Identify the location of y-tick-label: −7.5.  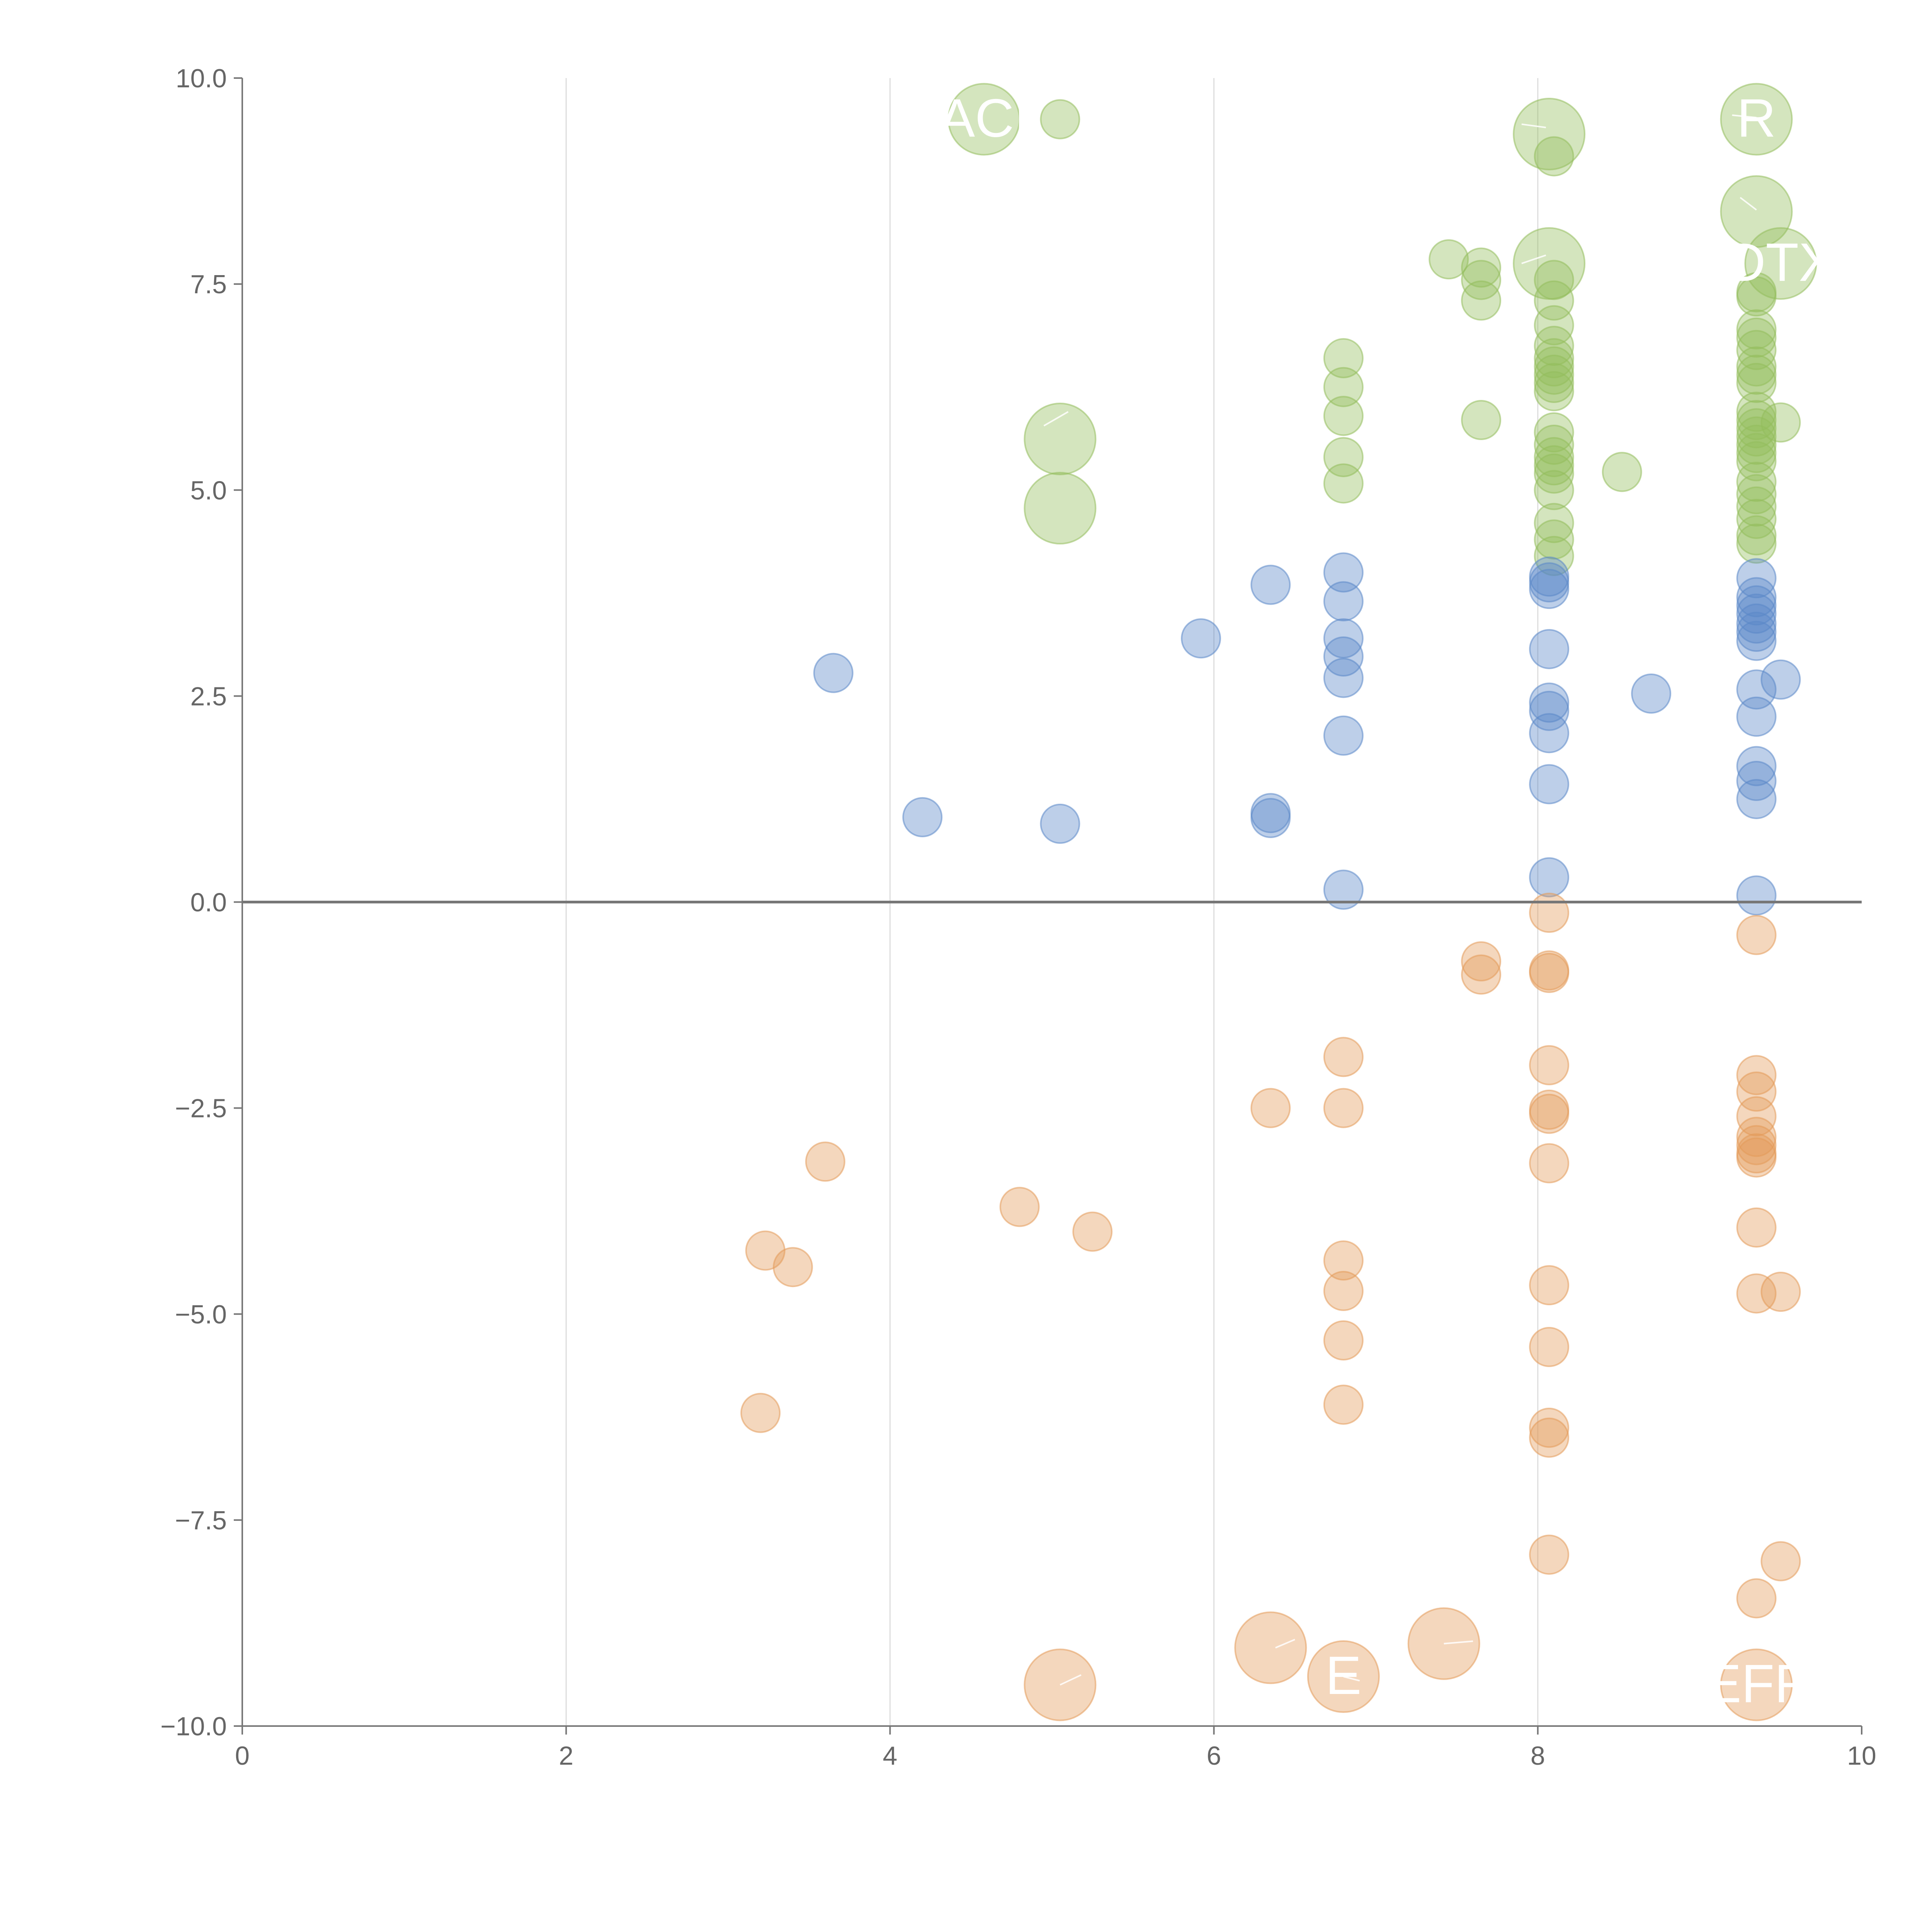
(201, 1520).